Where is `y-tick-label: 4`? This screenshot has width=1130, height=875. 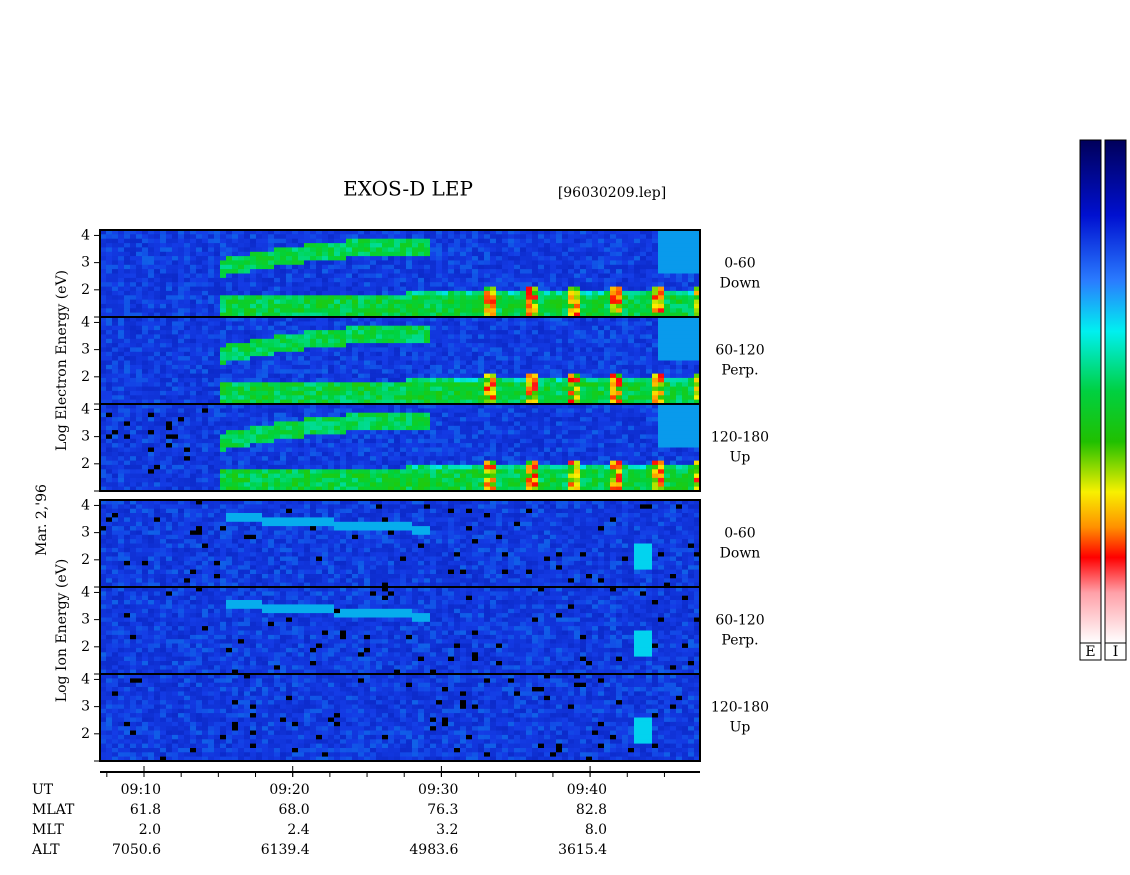
y-tick-label: 4 is located at coordinates (85, 235).